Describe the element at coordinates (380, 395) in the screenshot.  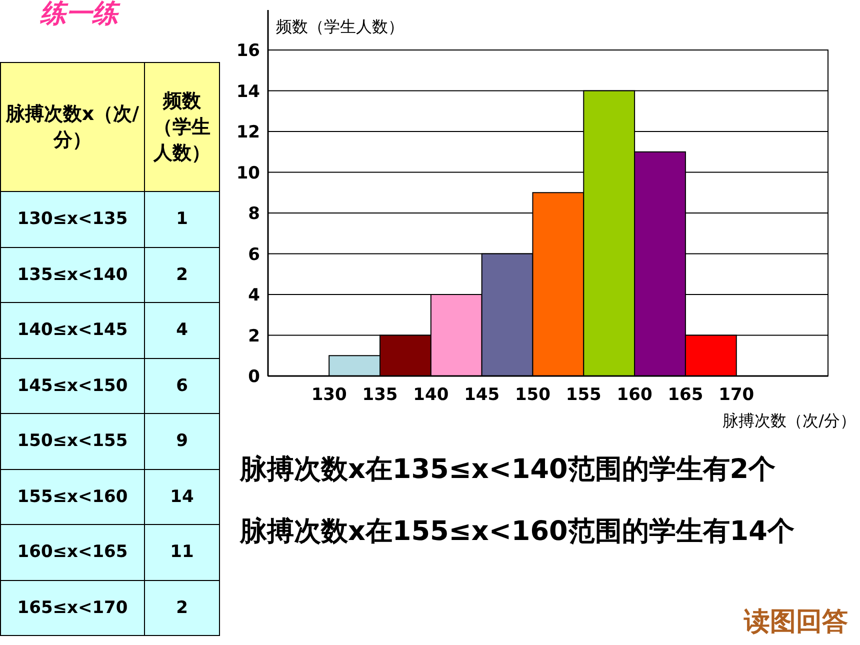
I see `x-tick-label: 135` at that location.